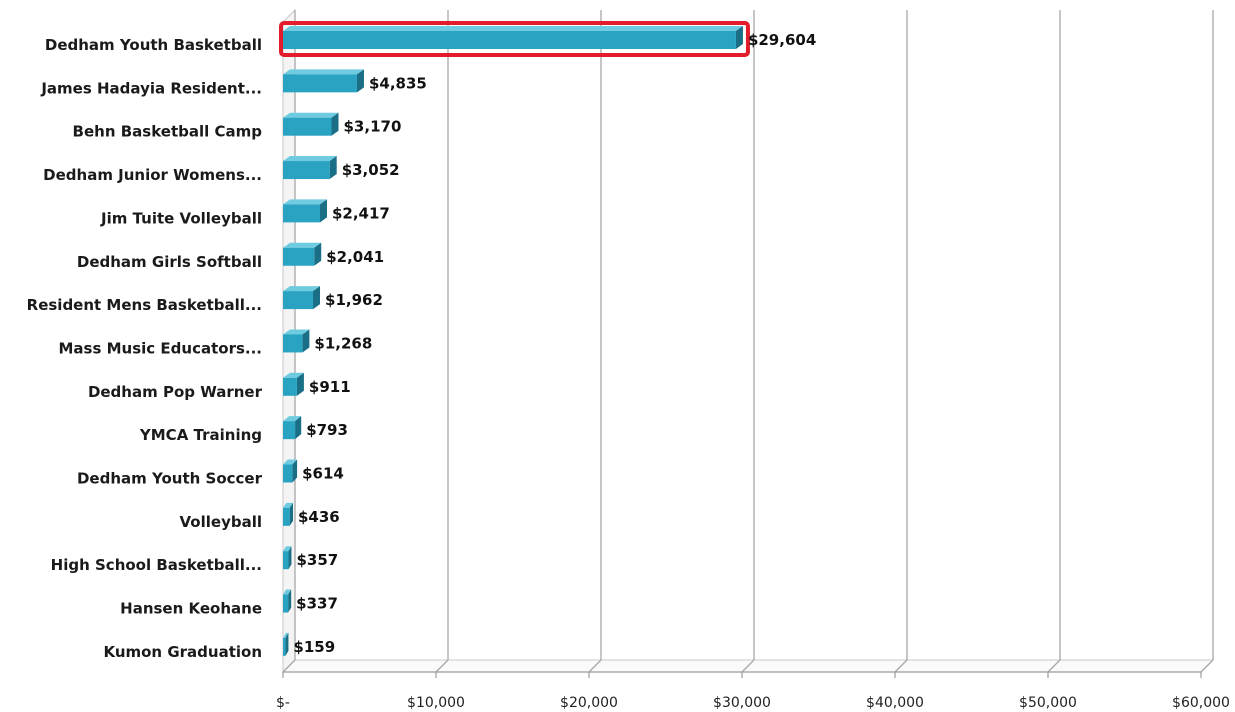  What do you see at coordinates (319, 517) in the screenshot?
I see `data-label: $436` at bounding box center [319, 517].